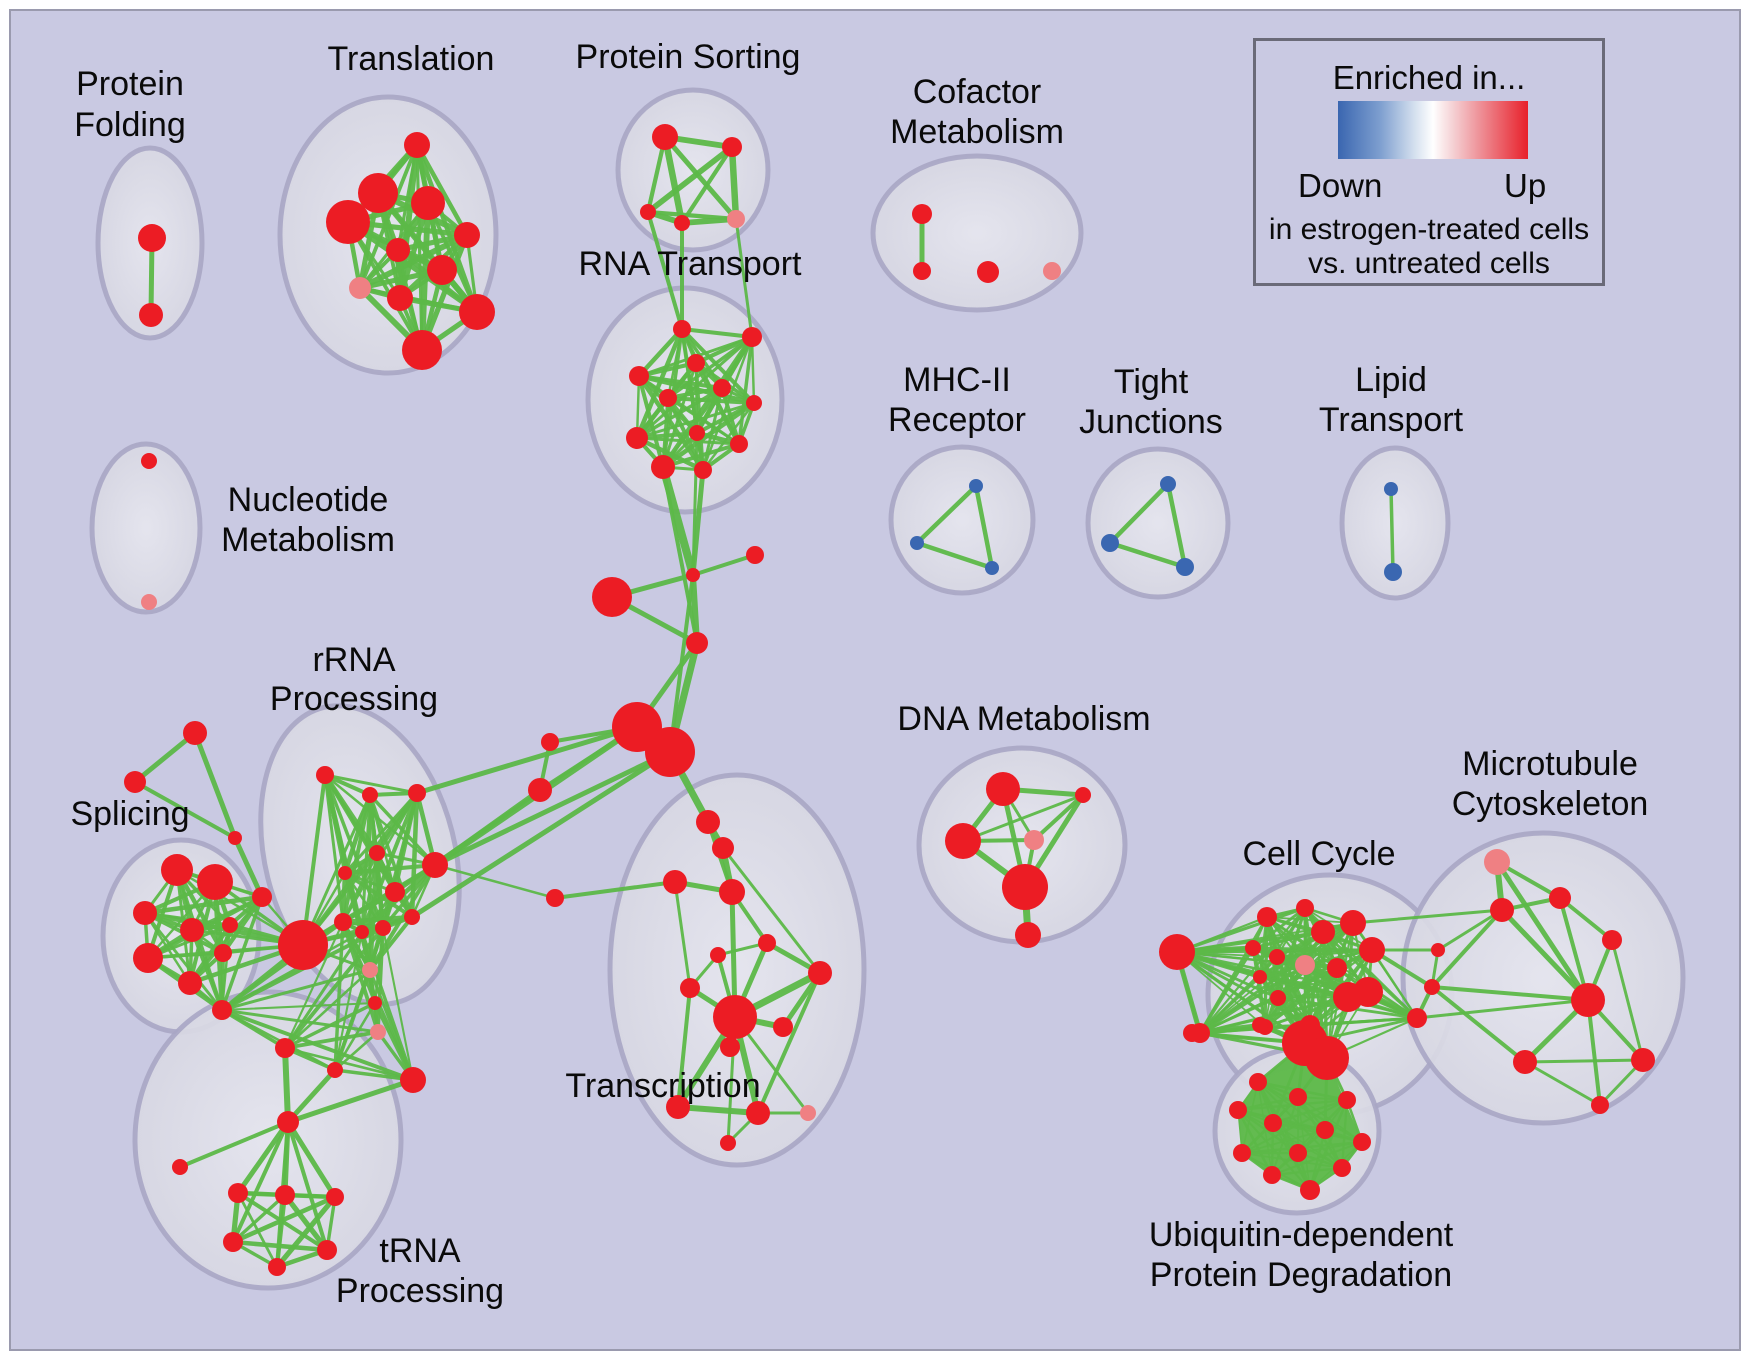 The image size is (1750, 1360). I want to click on cluster-label-tight-junctions: Tight, so click(1151, 382).